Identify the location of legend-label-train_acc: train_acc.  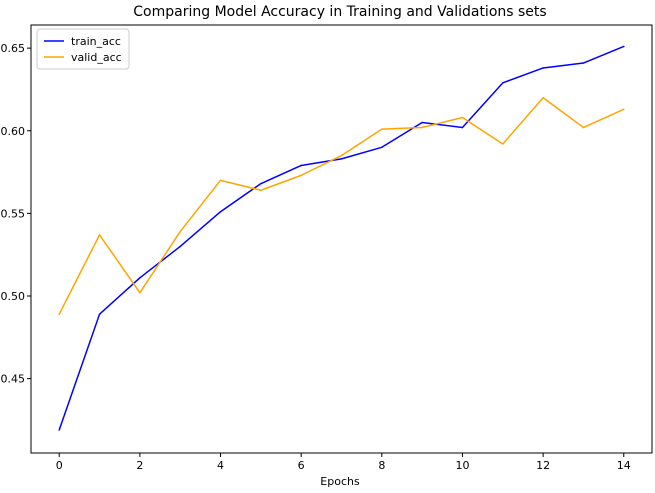
(96, 41).